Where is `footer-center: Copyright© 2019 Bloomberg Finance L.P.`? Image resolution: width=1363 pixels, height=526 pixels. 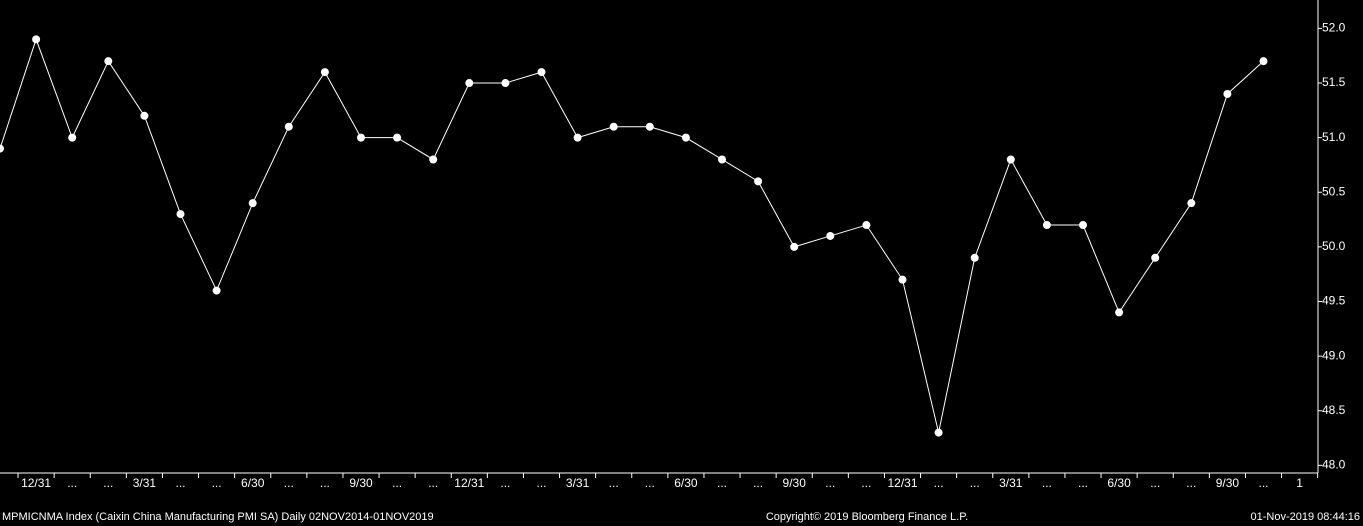 footer-center: Copyright© 2019 Bloomberg Finance L.P. is located at coordinates (867, 517).